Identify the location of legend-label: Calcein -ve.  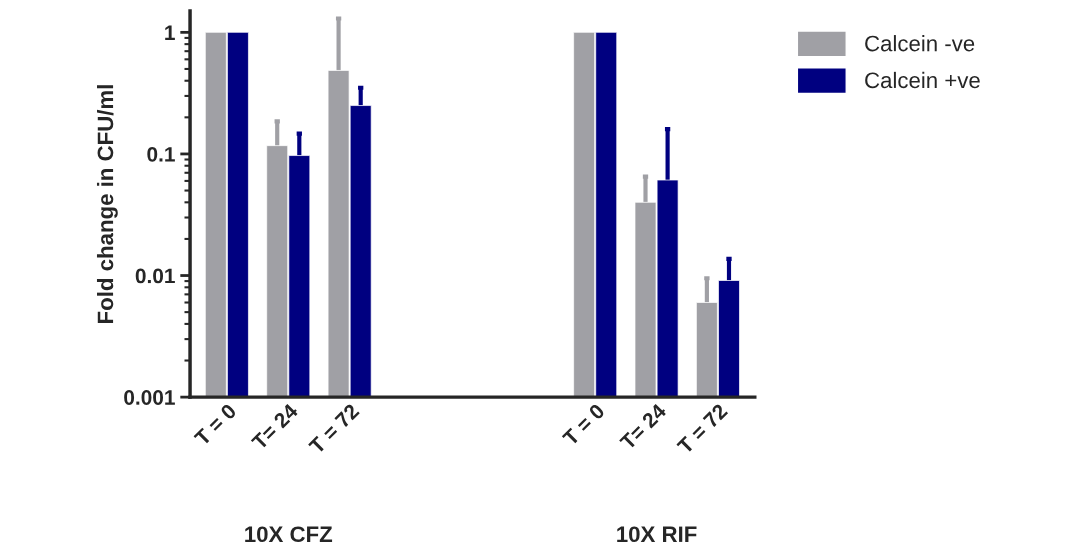
(920, 43).